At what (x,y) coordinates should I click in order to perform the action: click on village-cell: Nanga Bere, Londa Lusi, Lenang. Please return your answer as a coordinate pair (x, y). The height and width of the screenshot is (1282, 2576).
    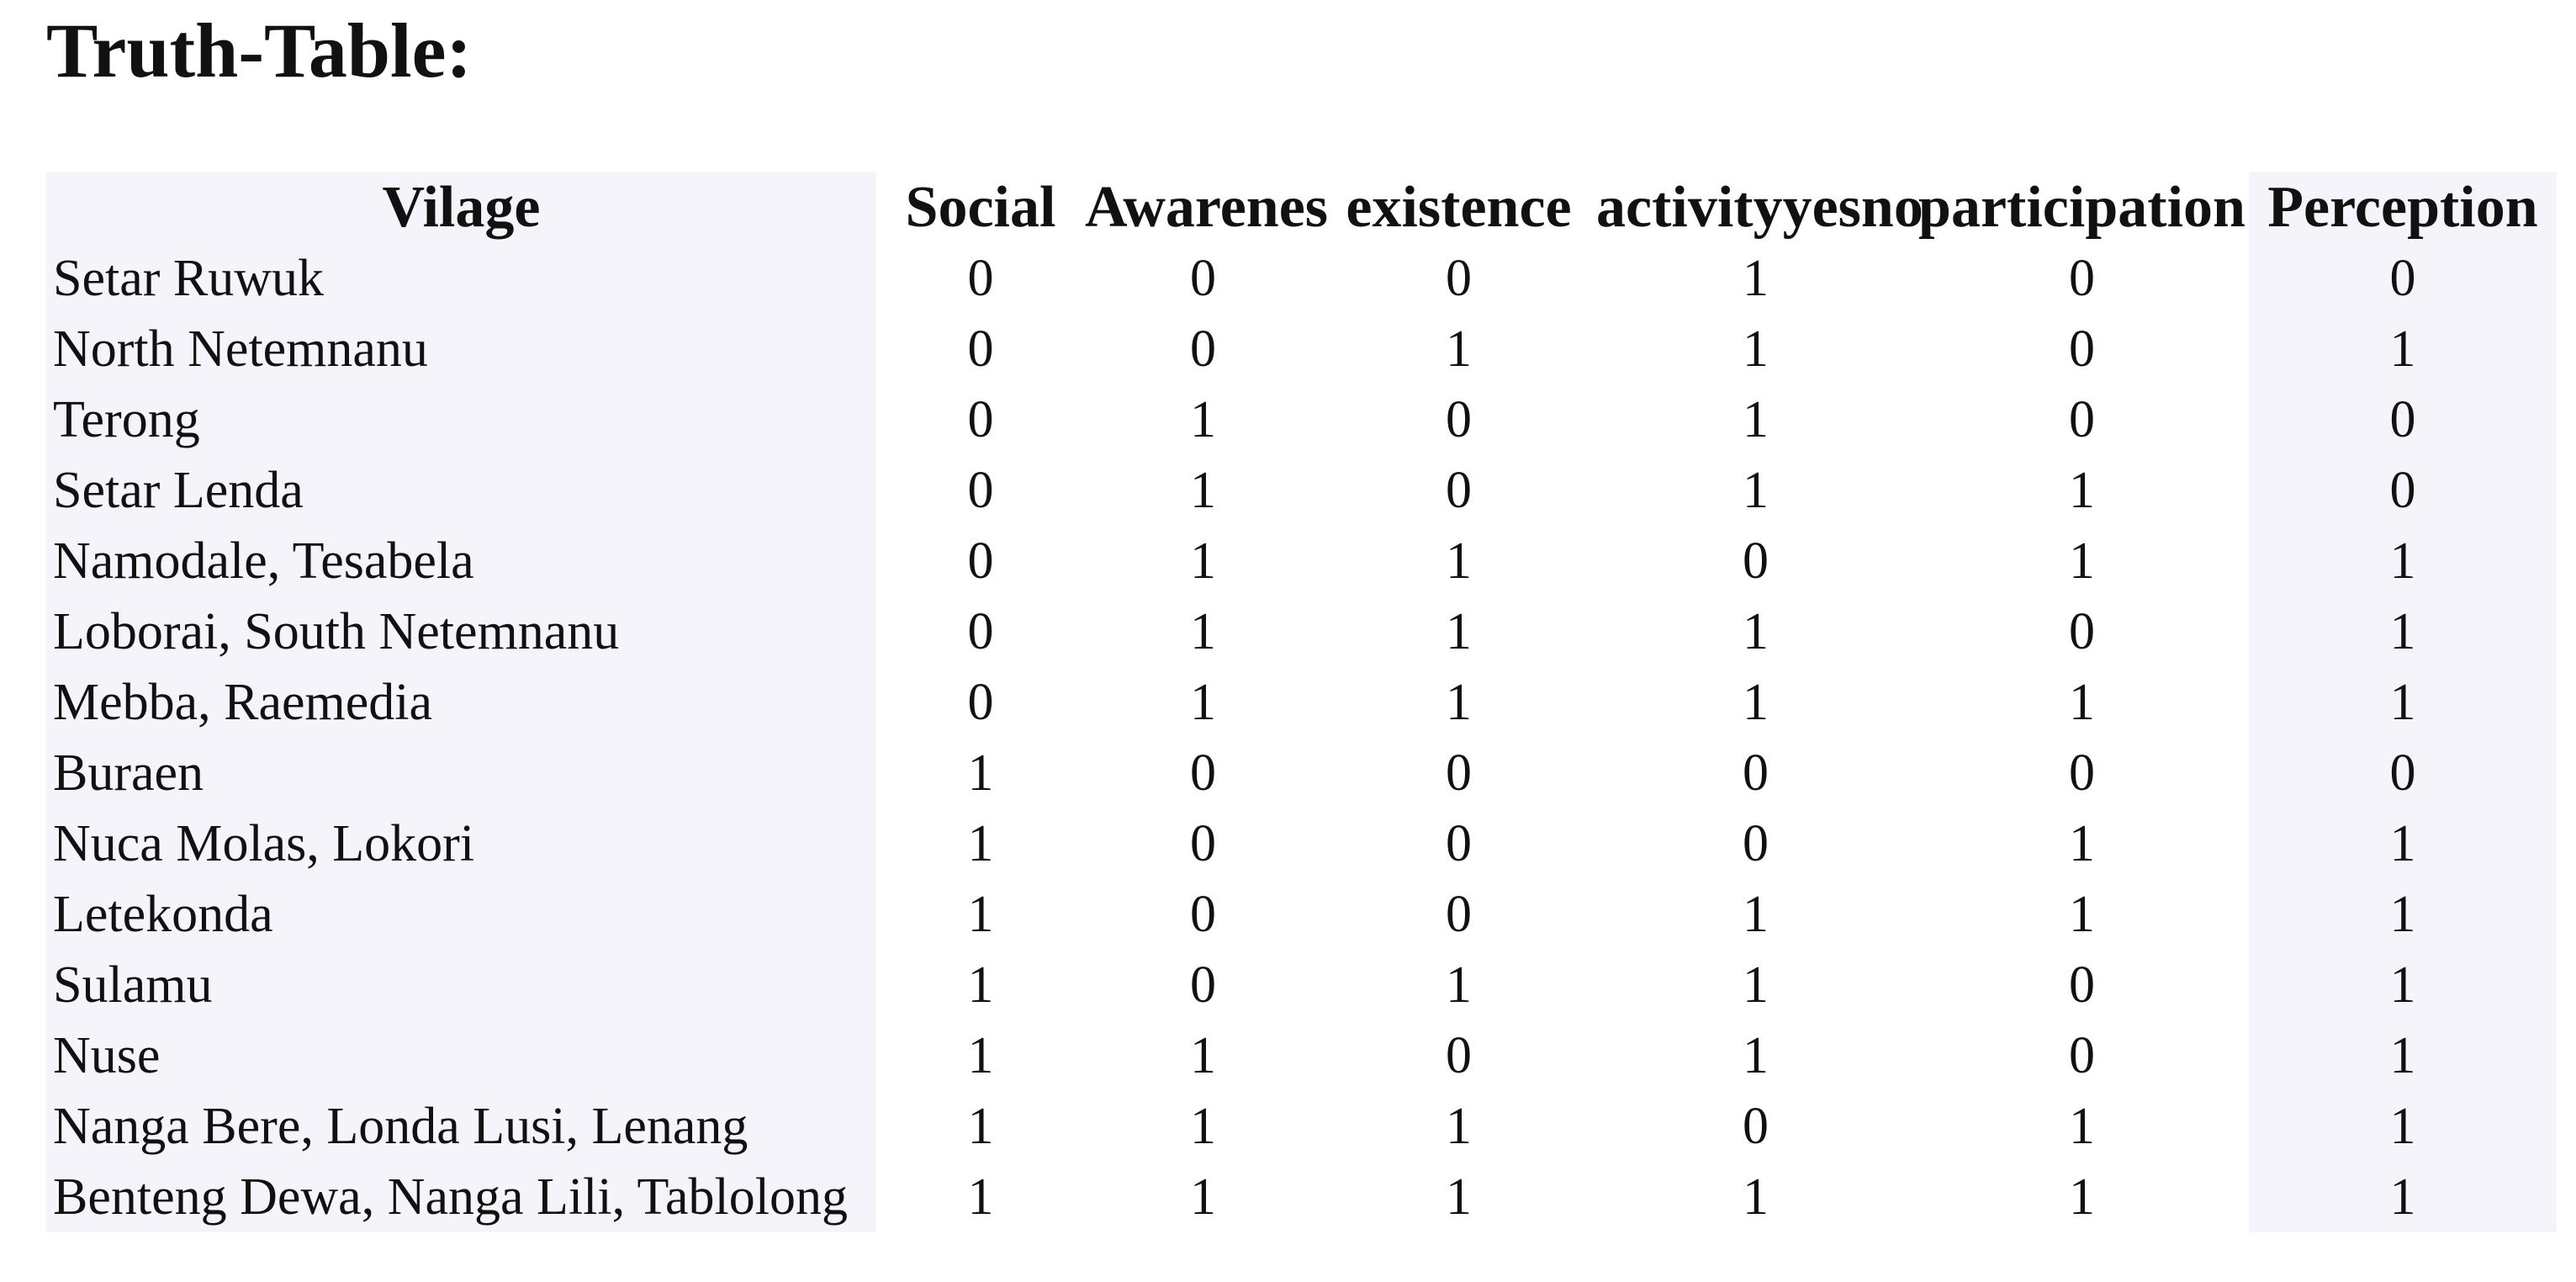
    Looking at the image, I should click on (461, 1126).